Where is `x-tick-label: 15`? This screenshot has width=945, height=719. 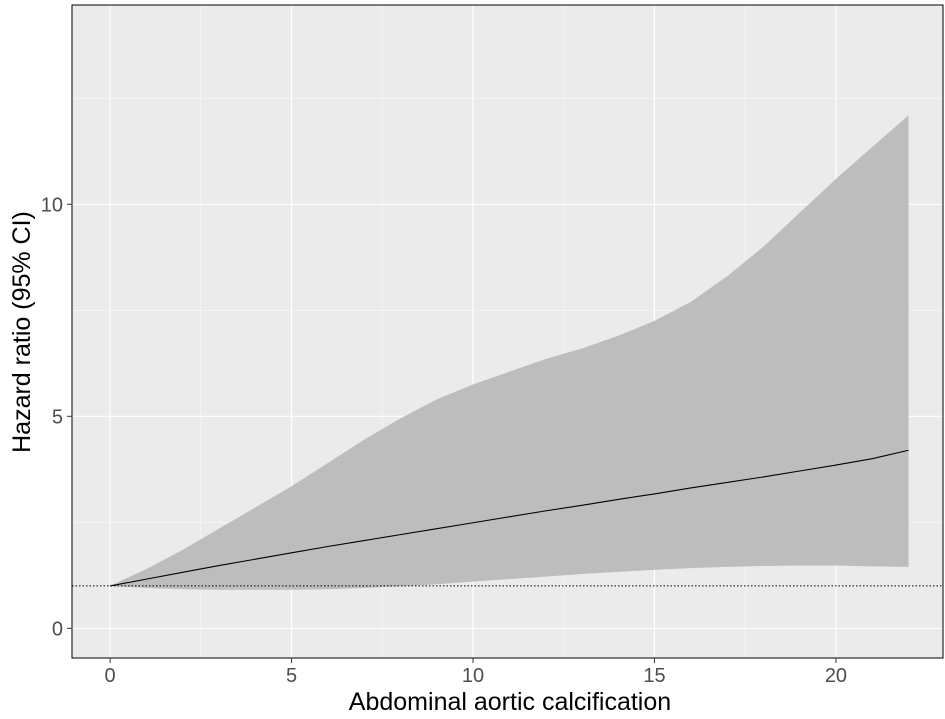
x-tick-label: 15 is located at coordinates (654, 676).